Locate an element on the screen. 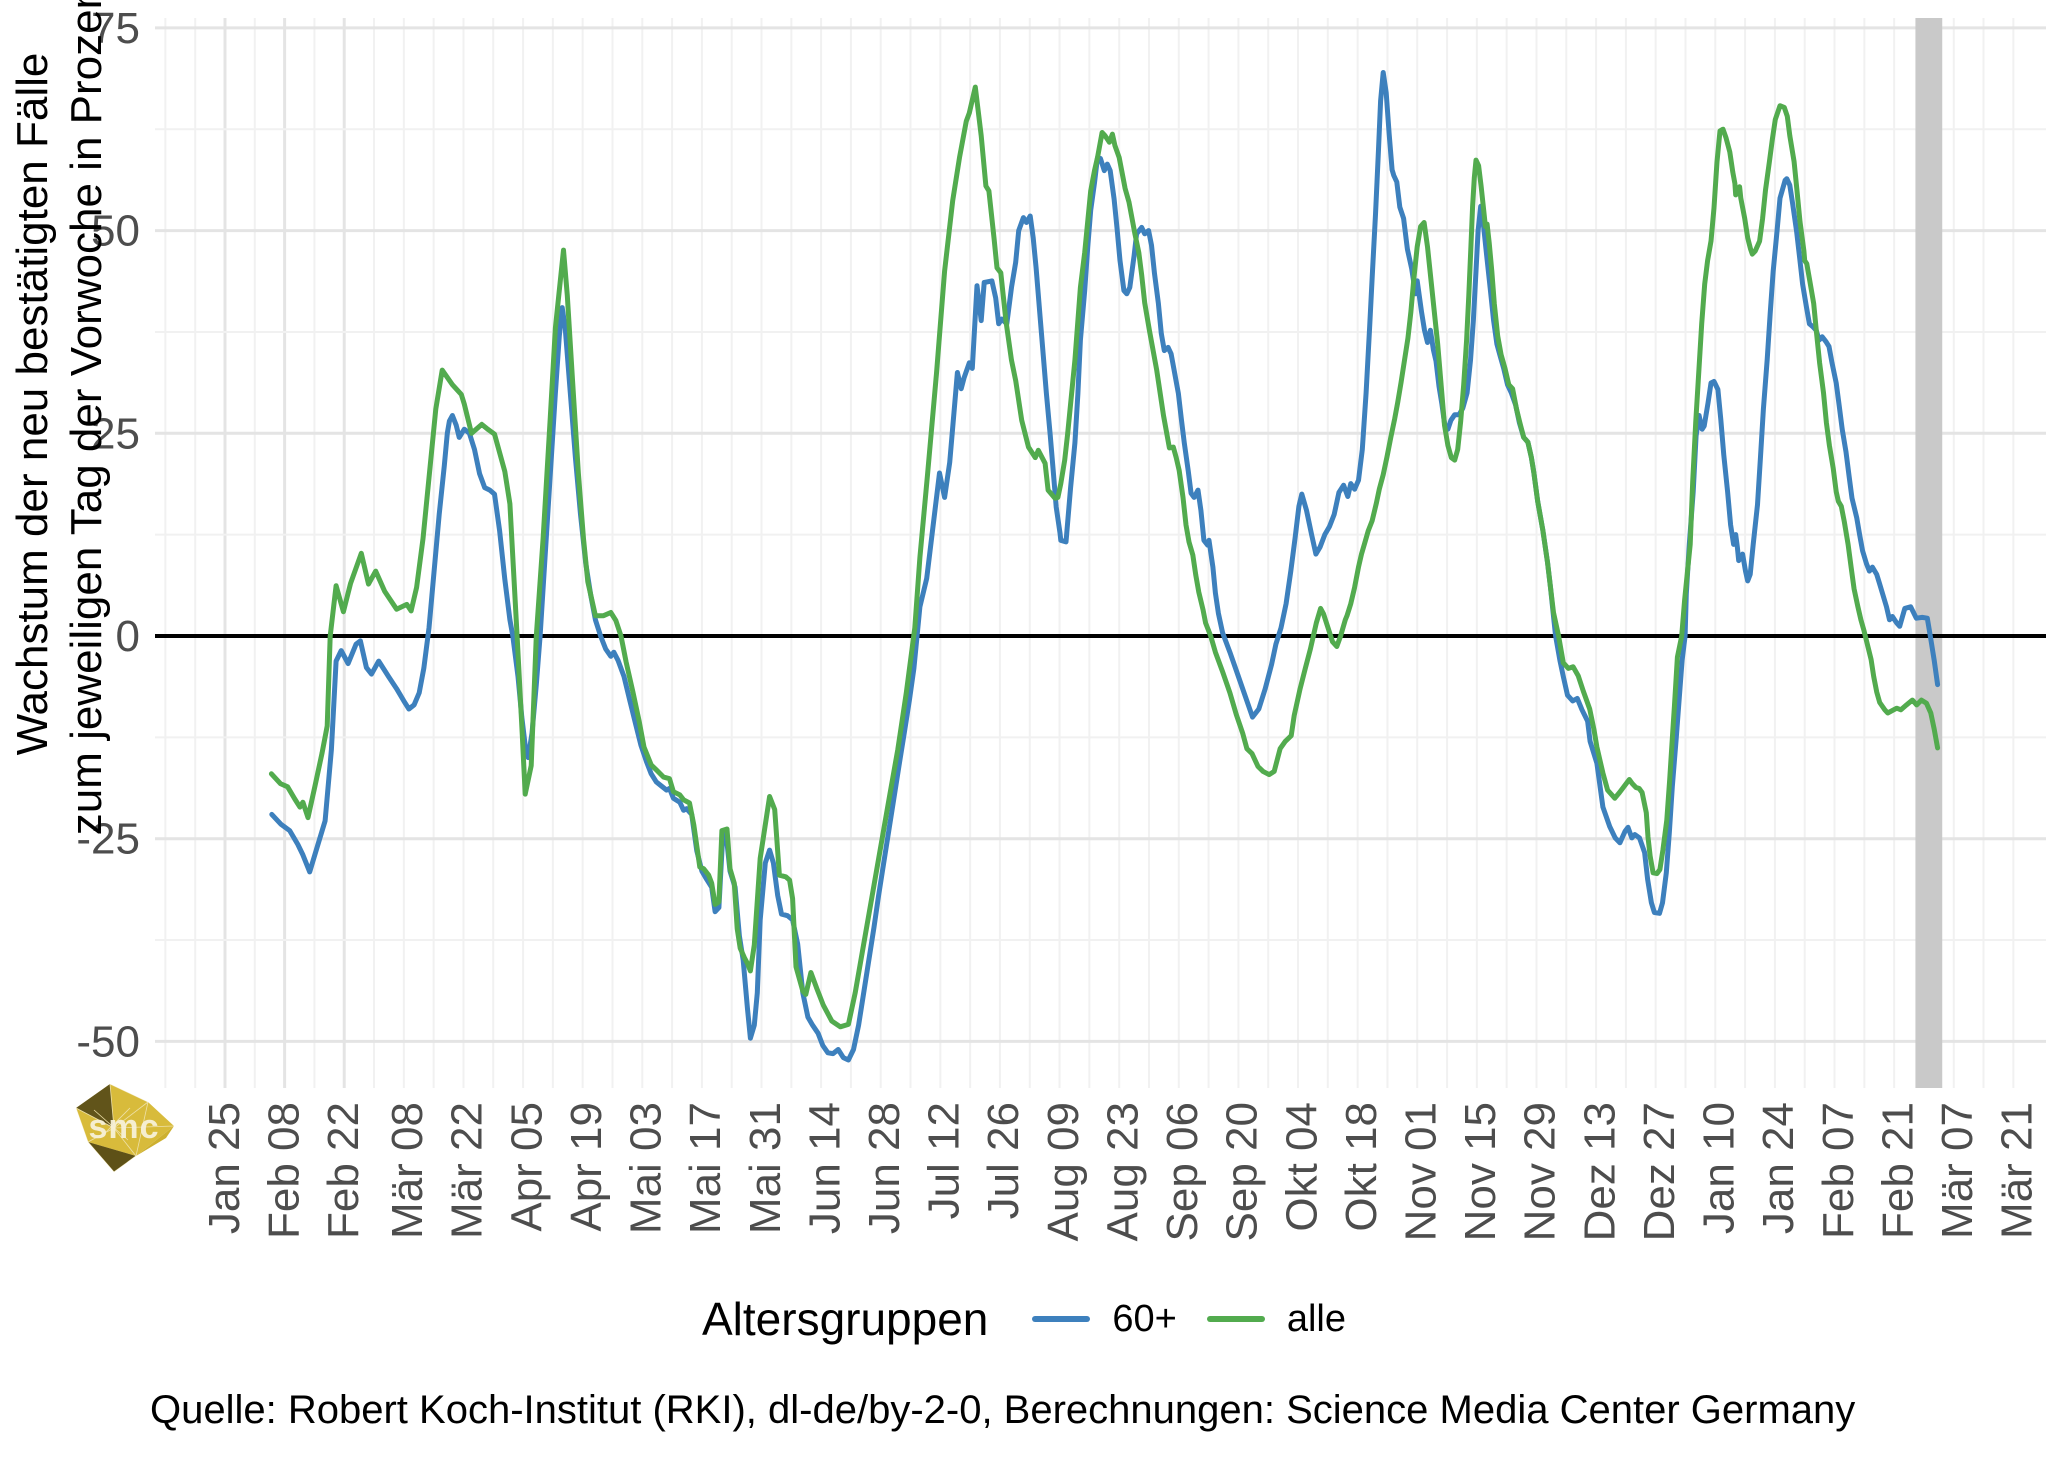 This screenshot has width=2048, height=1462. x-tick-label: Feb 21 is located at coordinates (1897, 1170).